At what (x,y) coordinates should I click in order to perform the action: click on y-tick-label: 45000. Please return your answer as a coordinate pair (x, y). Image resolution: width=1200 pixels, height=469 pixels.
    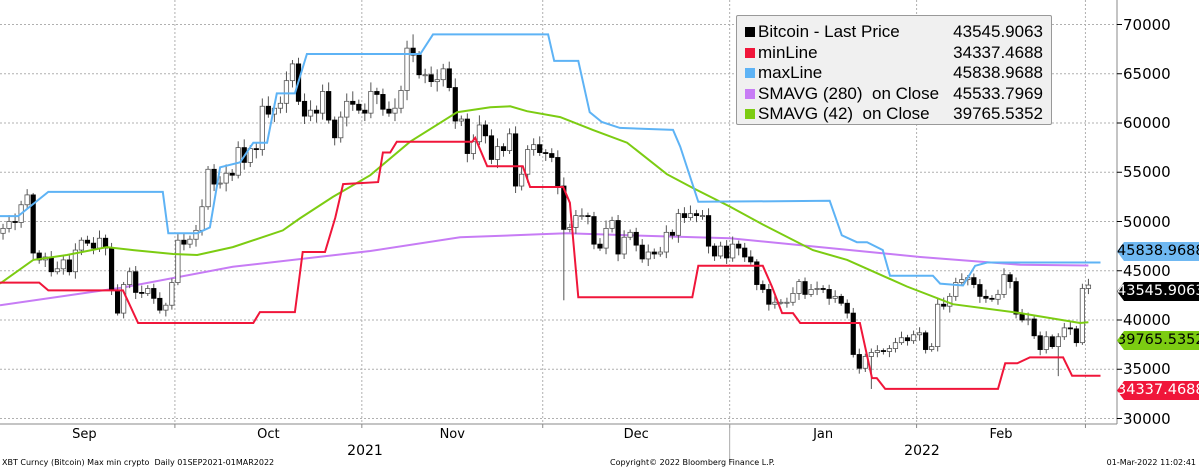
    Looking at the image, I should click on (1147, 270).